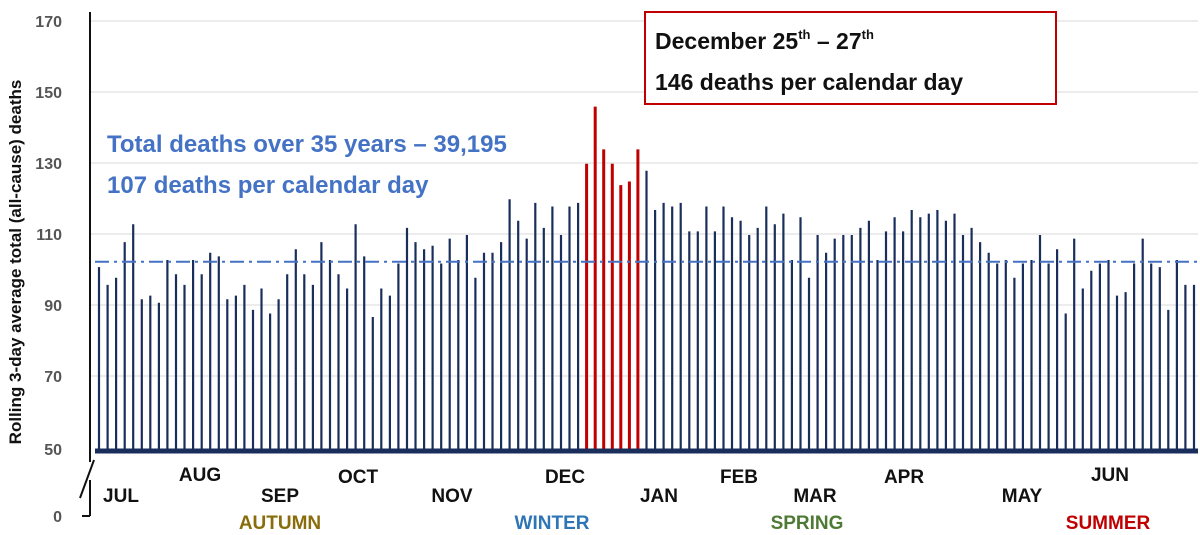 Image resolution: width=1200 pixels, height=535 pixels. Describe the element at coordinates (835, 41) in the screenshot. I see `peak-date-end: – 27` at that location.